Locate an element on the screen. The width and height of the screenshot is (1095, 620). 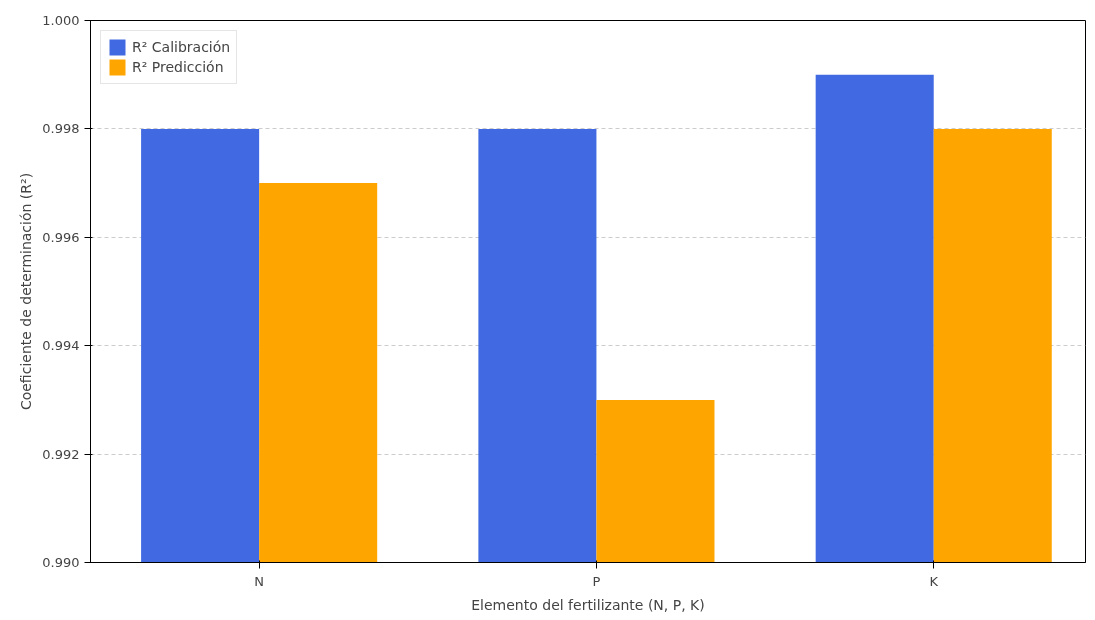
y-axis-title: Coeficiente de determinación (R²) is located at coordinates (26, 291).